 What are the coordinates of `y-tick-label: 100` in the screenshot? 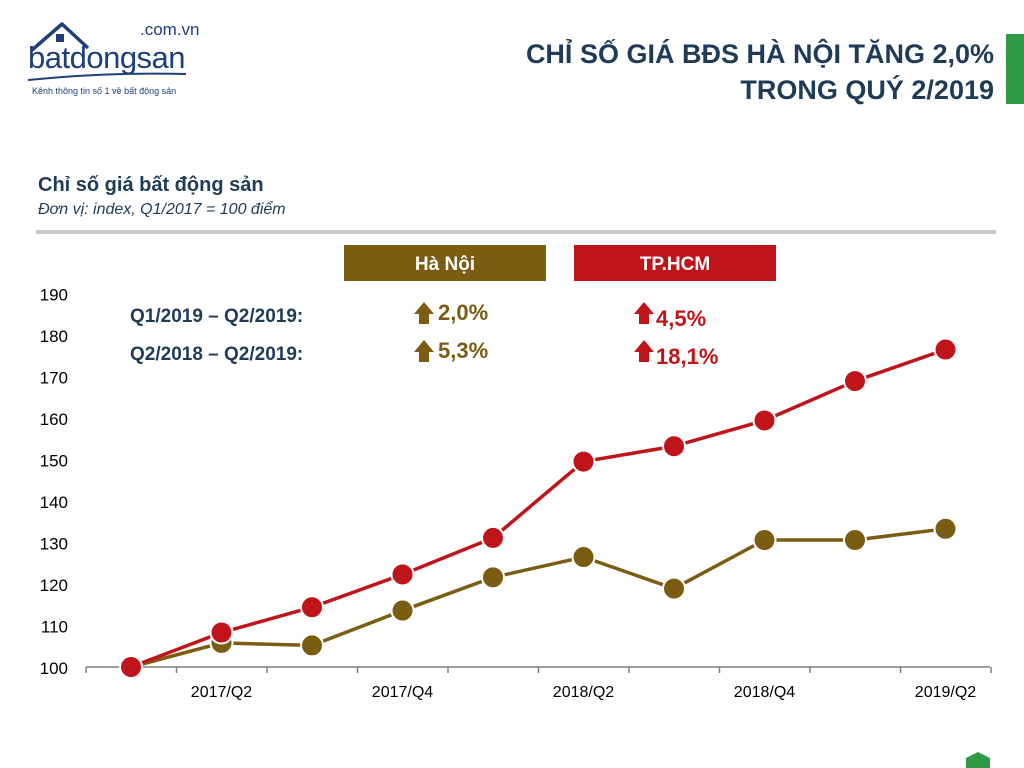 It's located at (54, 668).